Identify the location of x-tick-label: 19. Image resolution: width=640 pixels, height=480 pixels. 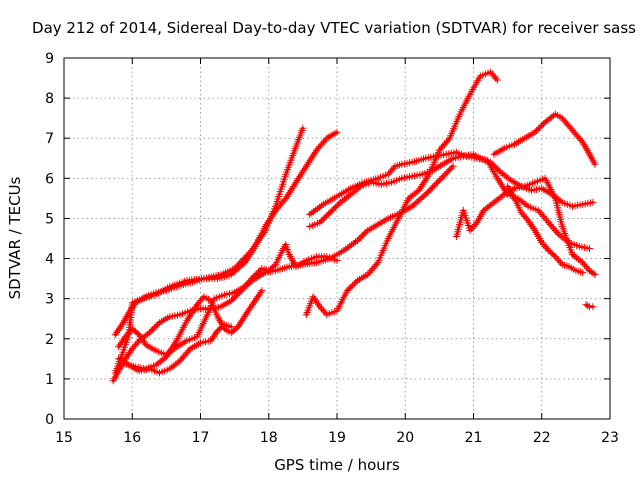
(337, 438).